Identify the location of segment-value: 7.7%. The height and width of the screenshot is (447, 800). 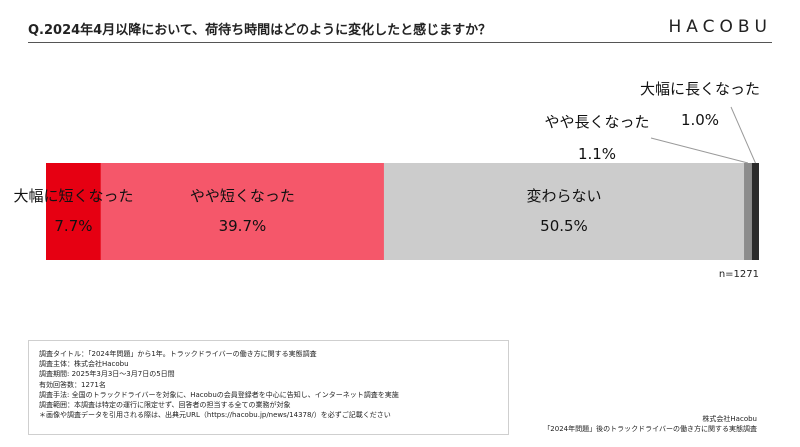
(73, 226).